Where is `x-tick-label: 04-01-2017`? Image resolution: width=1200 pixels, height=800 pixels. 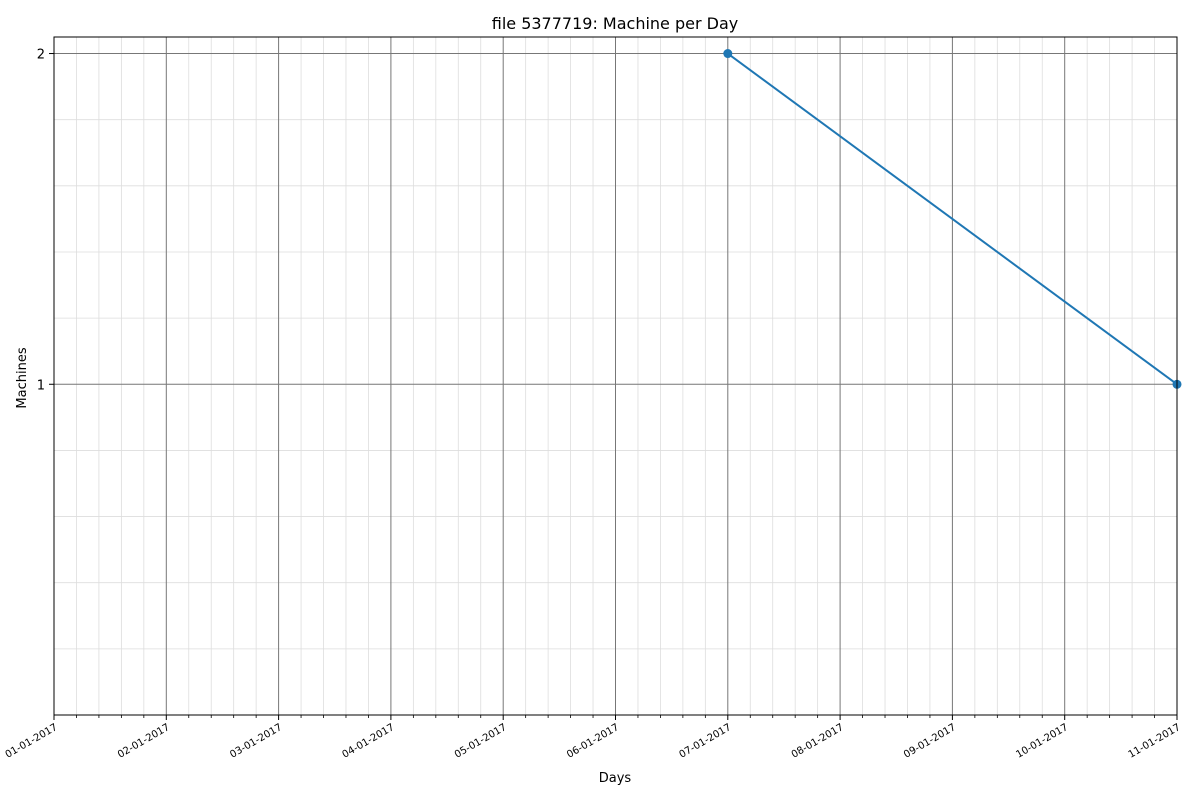 x-tick-label: 04-01-2017 is located at coordinates (369, 741).